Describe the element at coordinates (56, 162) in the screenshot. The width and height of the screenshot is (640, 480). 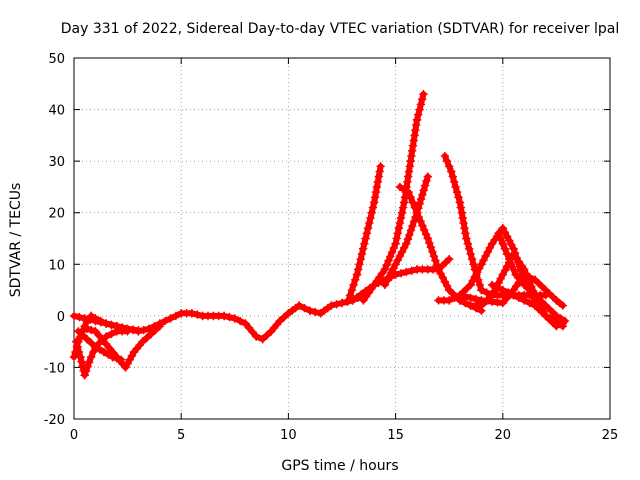
I see `y-tick-label: 30` at that location.